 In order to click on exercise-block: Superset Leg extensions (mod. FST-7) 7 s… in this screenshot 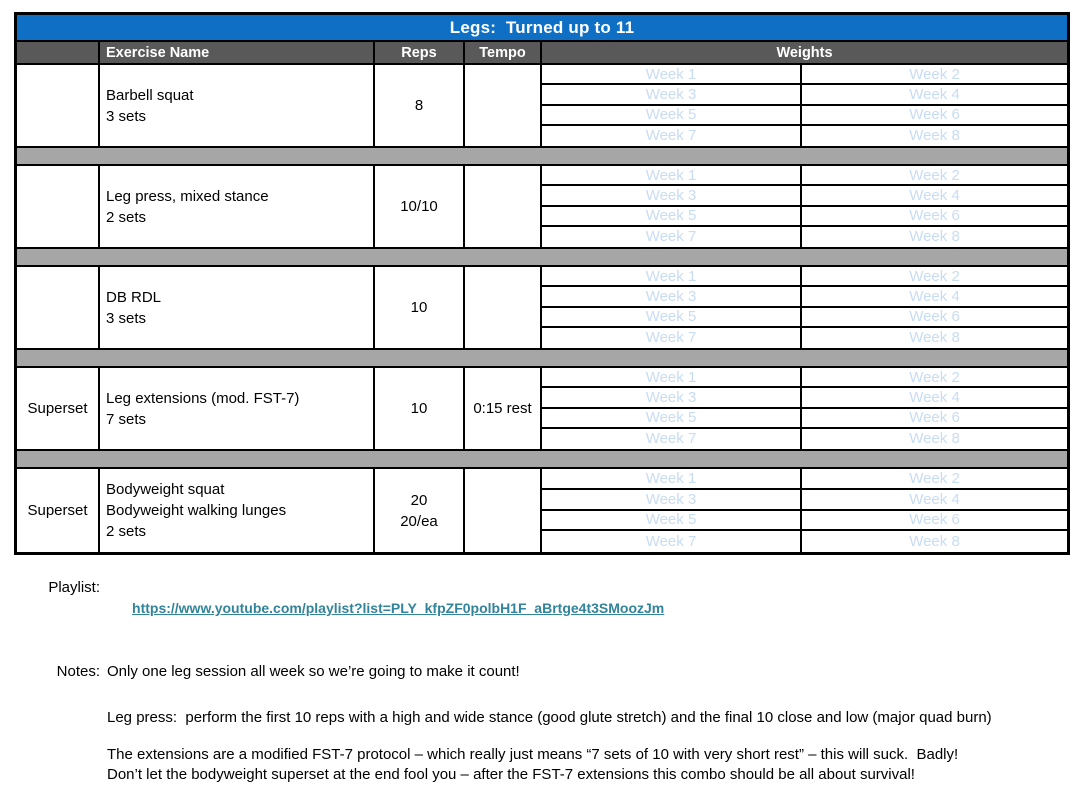, I will do `click(542, 409)`.